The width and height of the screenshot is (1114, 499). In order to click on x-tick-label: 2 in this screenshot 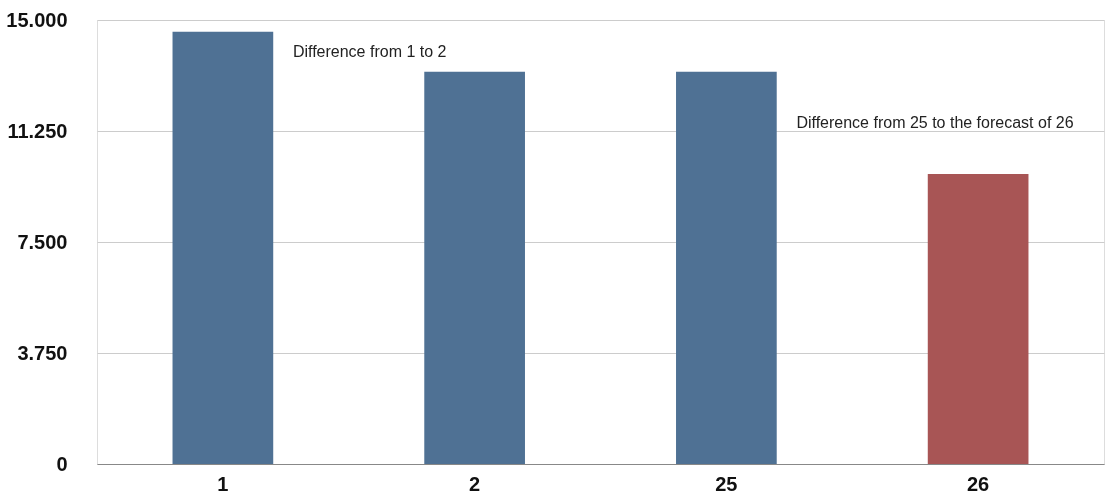, I will do `click(475, 483)`.